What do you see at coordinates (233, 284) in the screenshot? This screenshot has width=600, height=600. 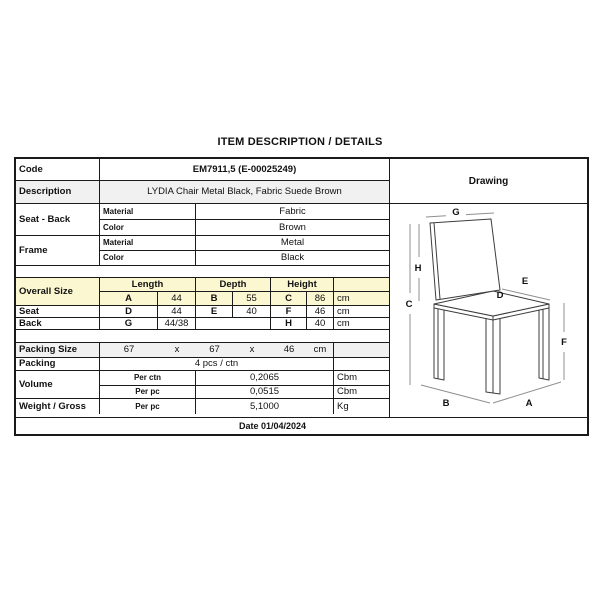 I see `header-depth: Depth` at bounding box center [233, 284].